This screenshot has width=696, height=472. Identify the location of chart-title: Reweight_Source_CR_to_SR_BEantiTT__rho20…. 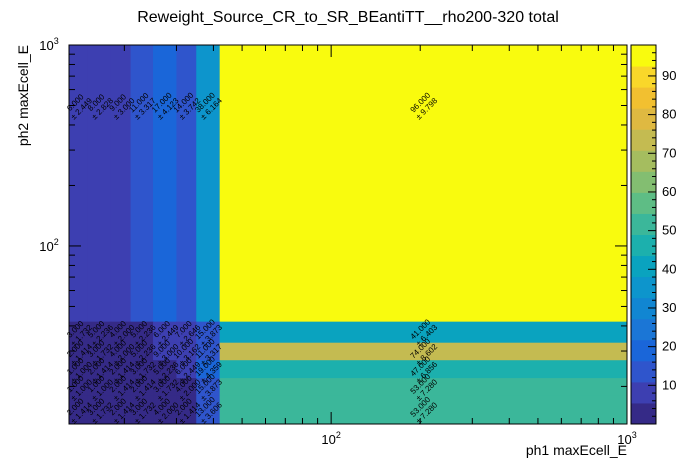
(348, 17).